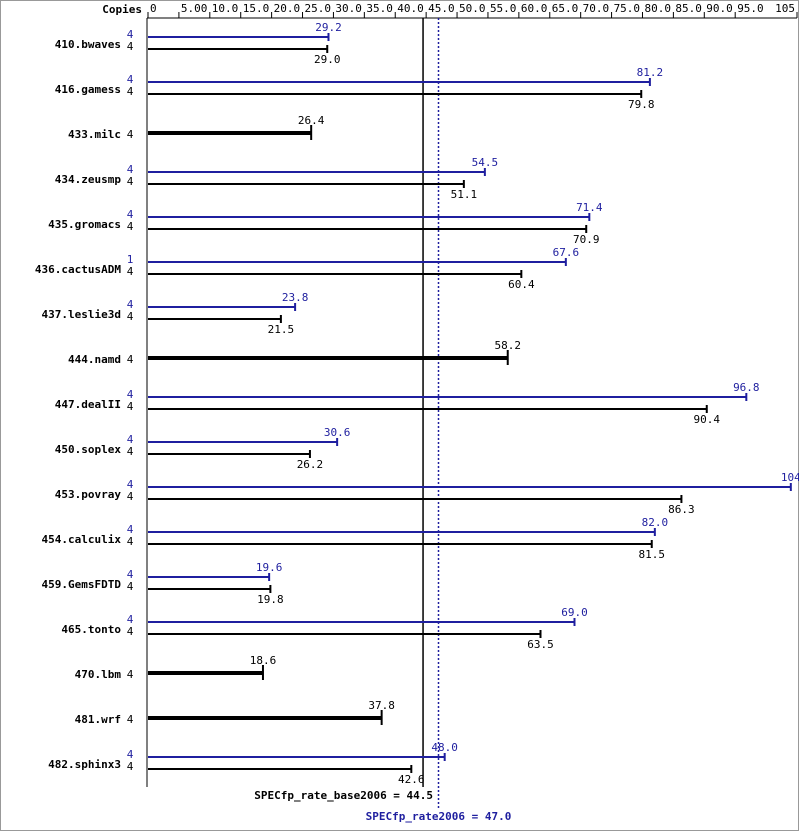  Describe the element at coordinates (281, 329) in the screenshot. I see `value-label: 21.5` at that location.